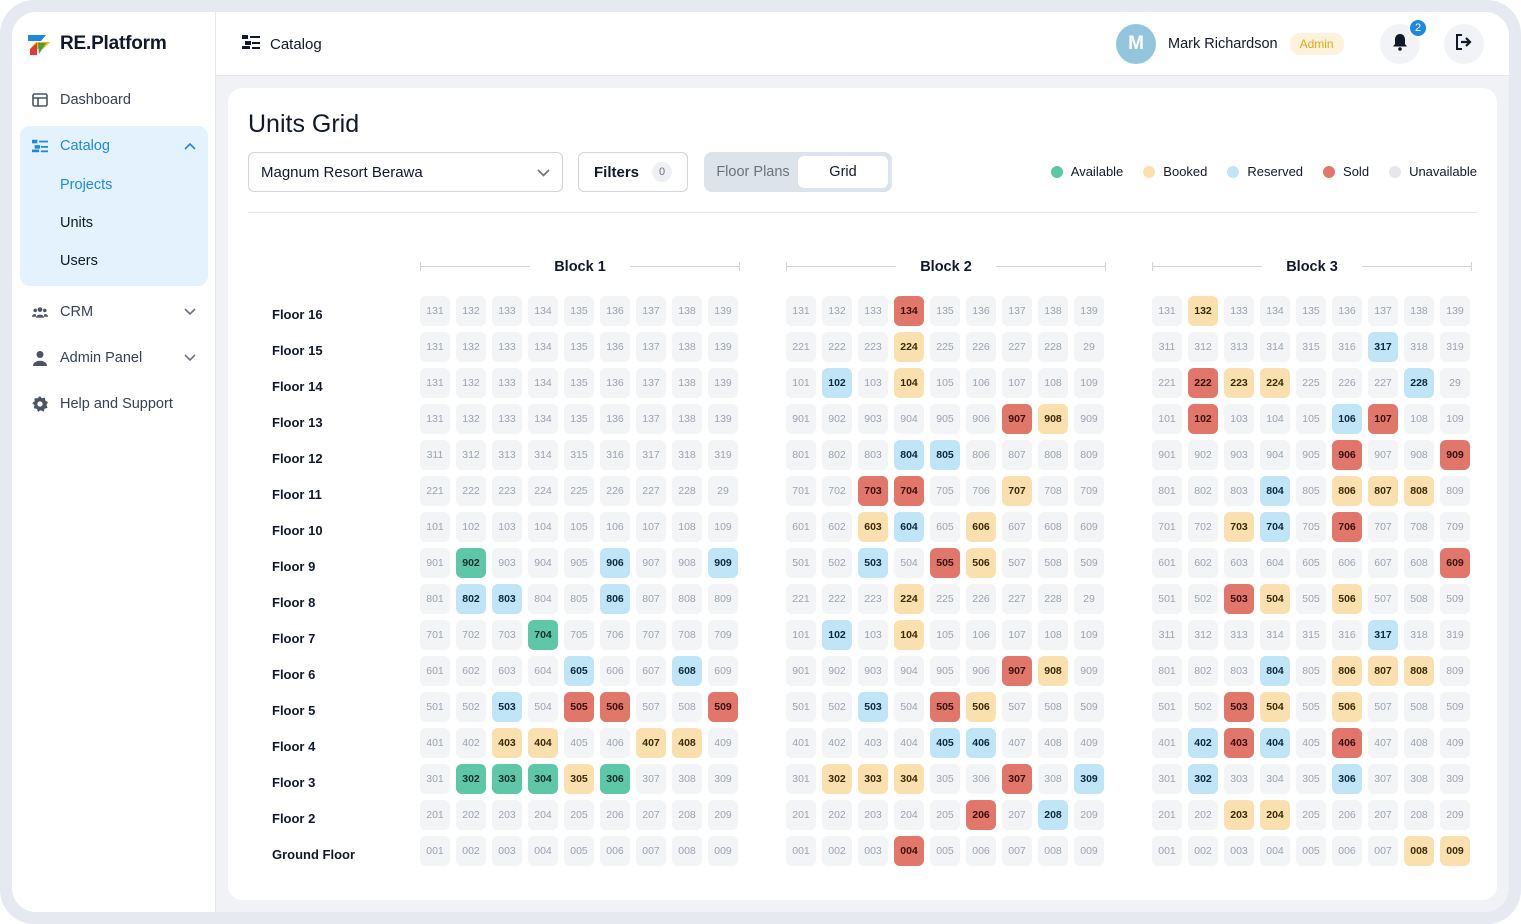 The height and width of the screenshot is (924, 1521). I want to click on unit-cell: 408, so click(1419, 743).